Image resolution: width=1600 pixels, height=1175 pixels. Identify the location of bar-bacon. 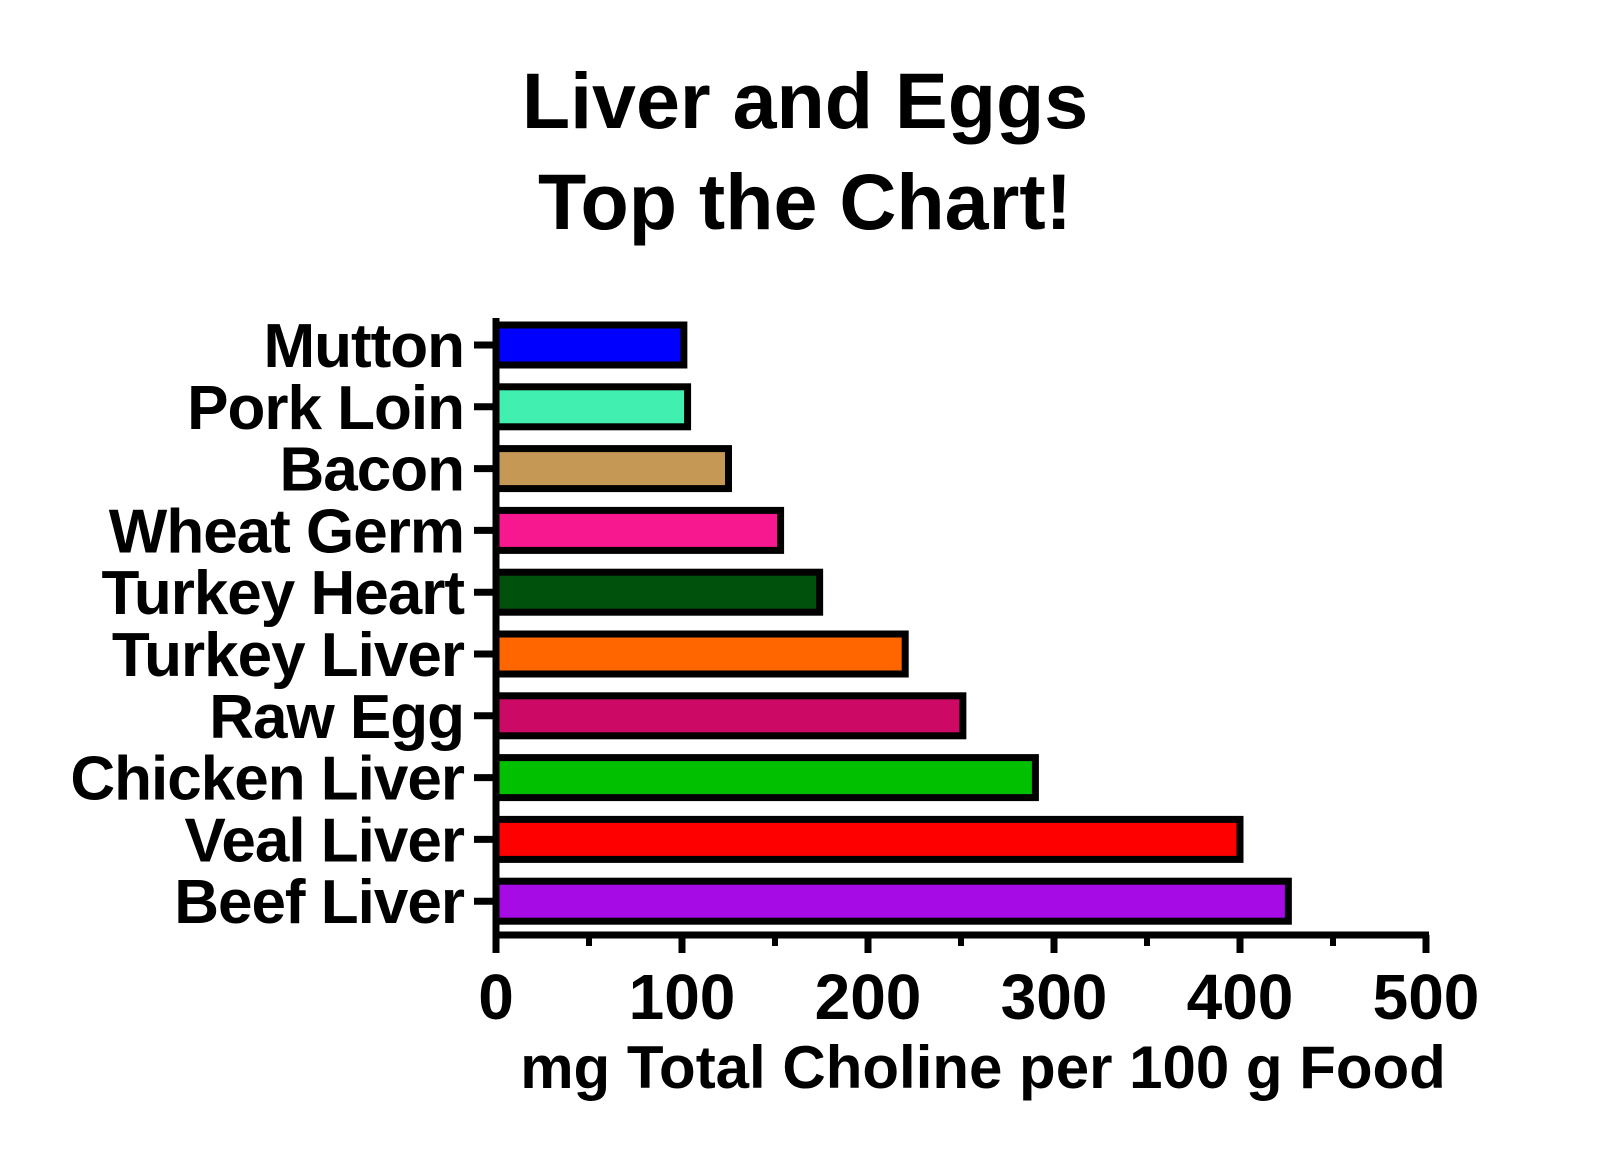
(612, 469).